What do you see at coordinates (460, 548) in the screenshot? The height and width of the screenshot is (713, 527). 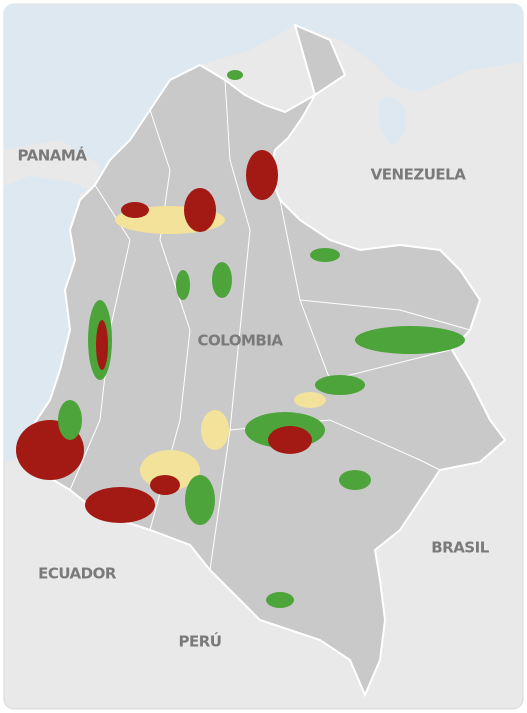 I see `country-label: BRASIL` at bounding box center [460, 548].